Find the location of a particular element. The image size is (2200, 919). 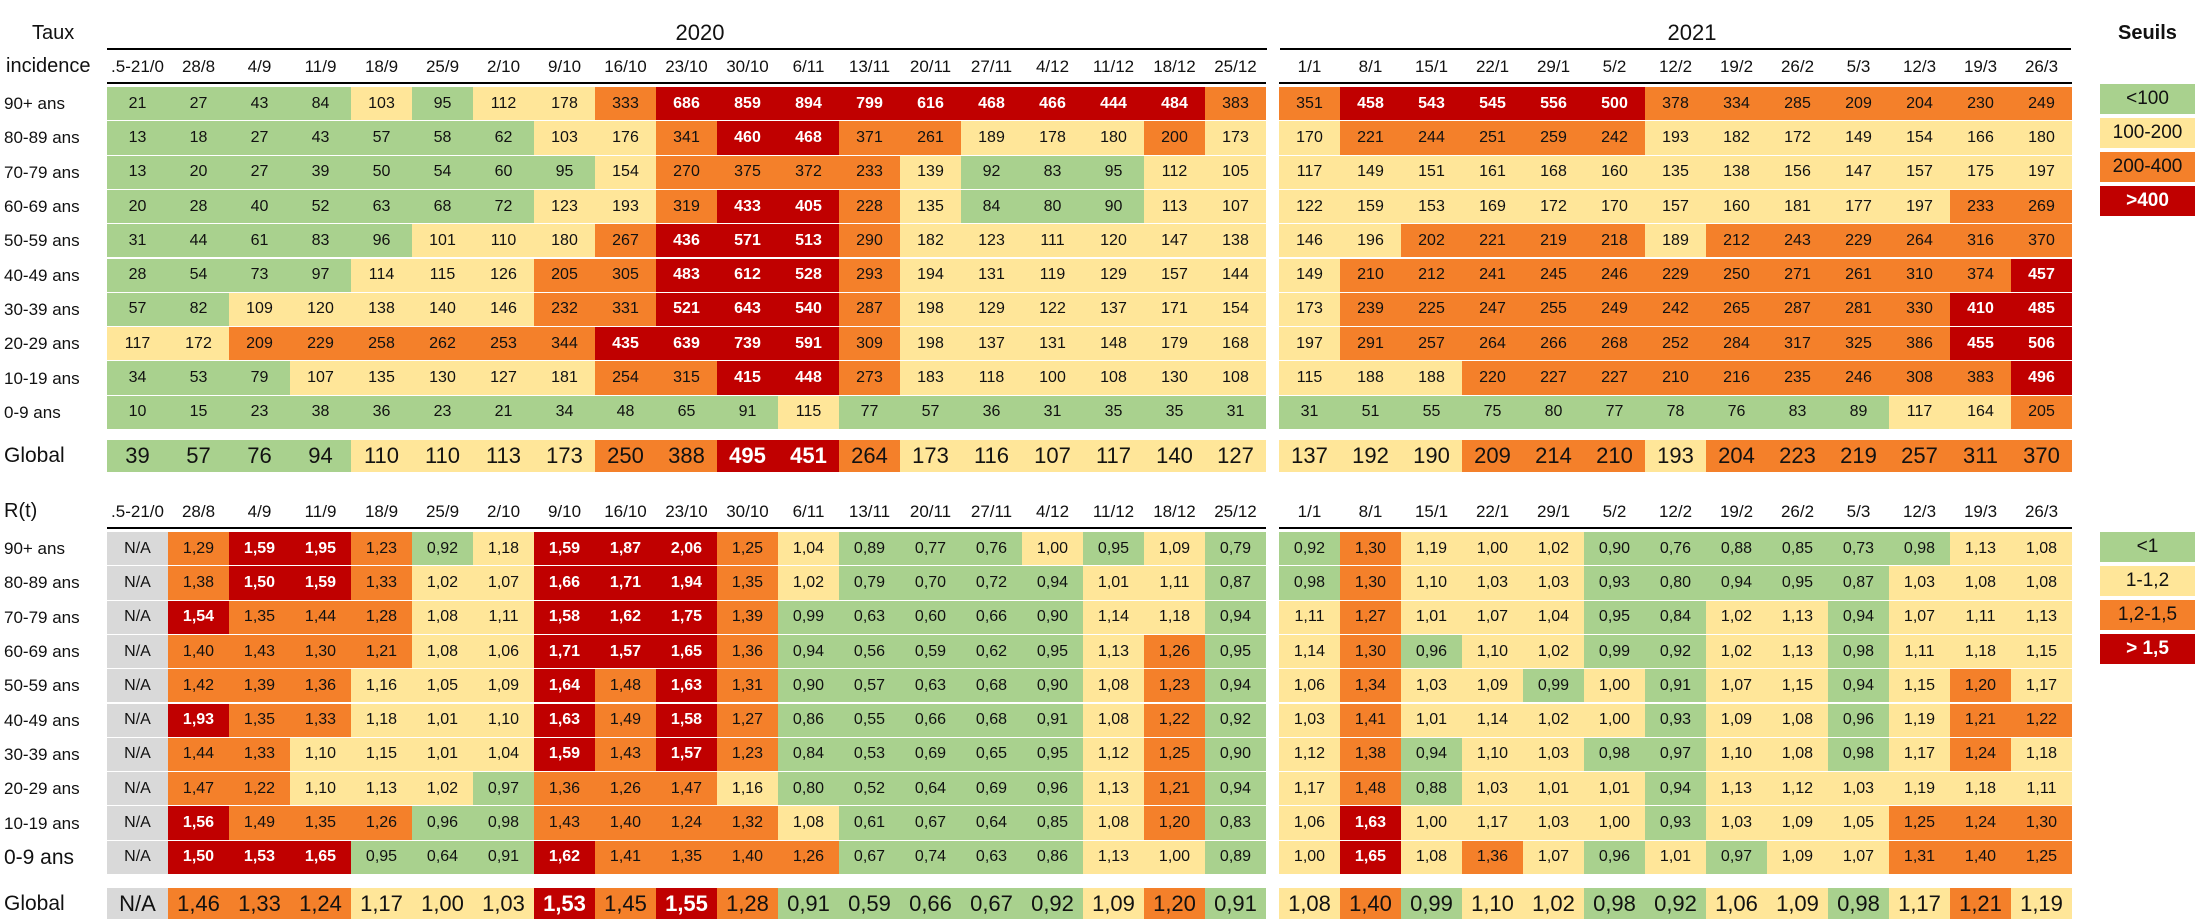

incidence_section-cell: 246 is located at coordinates (1614, 275).